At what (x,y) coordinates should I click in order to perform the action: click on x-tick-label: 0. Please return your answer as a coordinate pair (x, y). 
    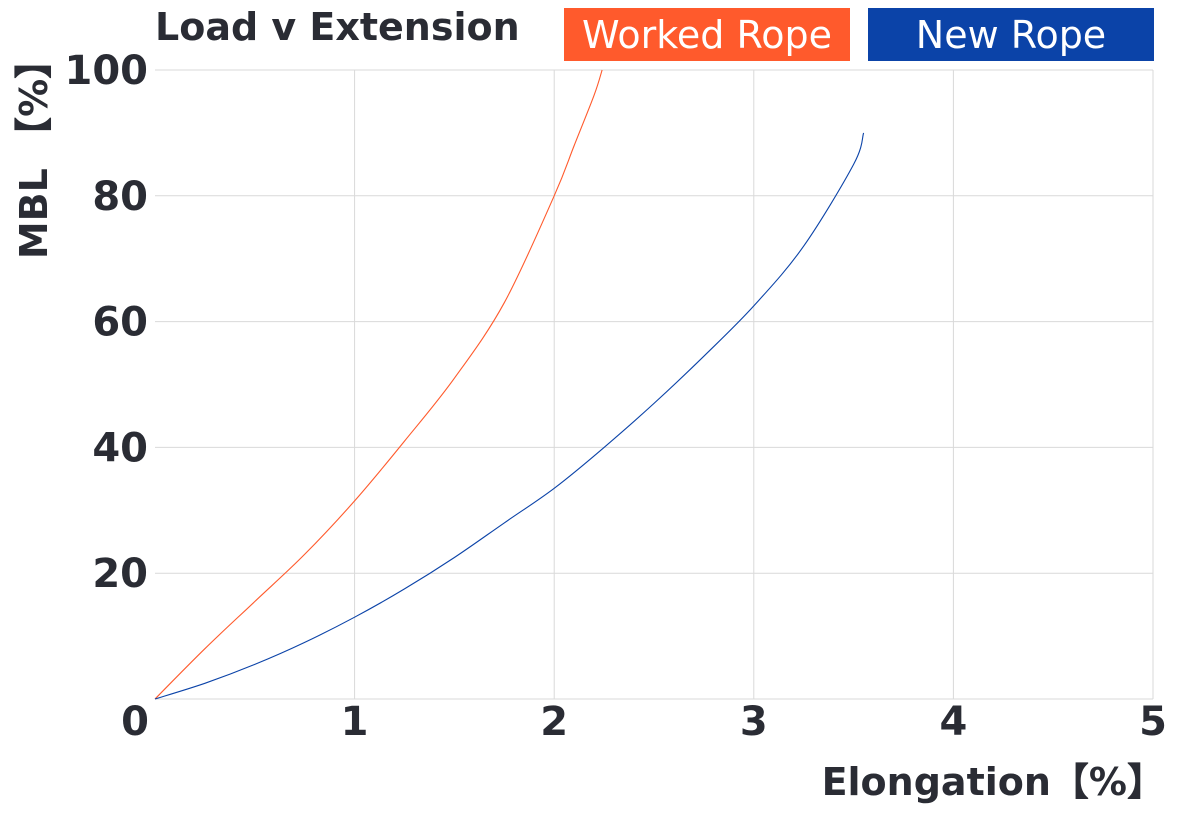
    Looking at the image, I should click on (135, 722).